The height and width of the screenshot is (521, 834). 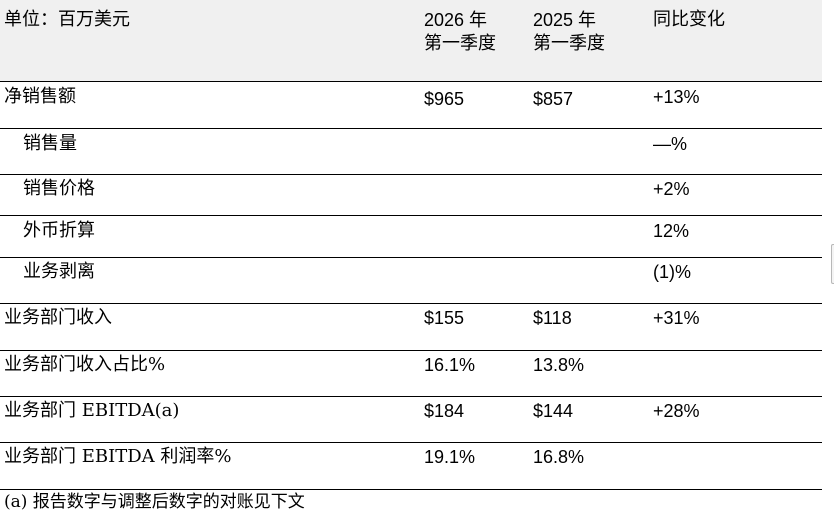 What do you see at coordinates (411, 237) in the screenshot?
I see `table-row: 外币折算 12%` at bounding box center [411, 237].